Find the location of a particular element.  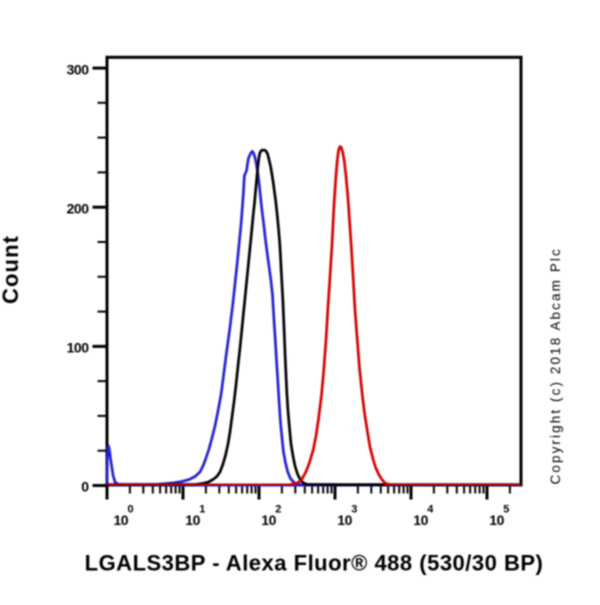

svg-text: 1 is located at coordinates (202, 510).